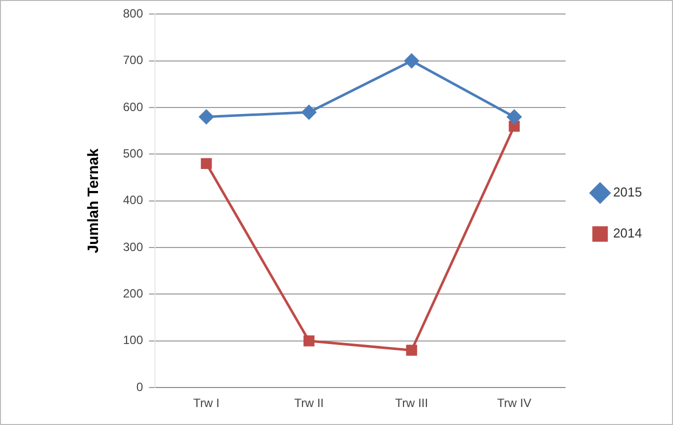 The height and width of the screenshot is (425, 673). What do you see at coordinates (133, 293) in the screenshot?
I see `y-tick-label: 200` at bounding box center [133, 293].